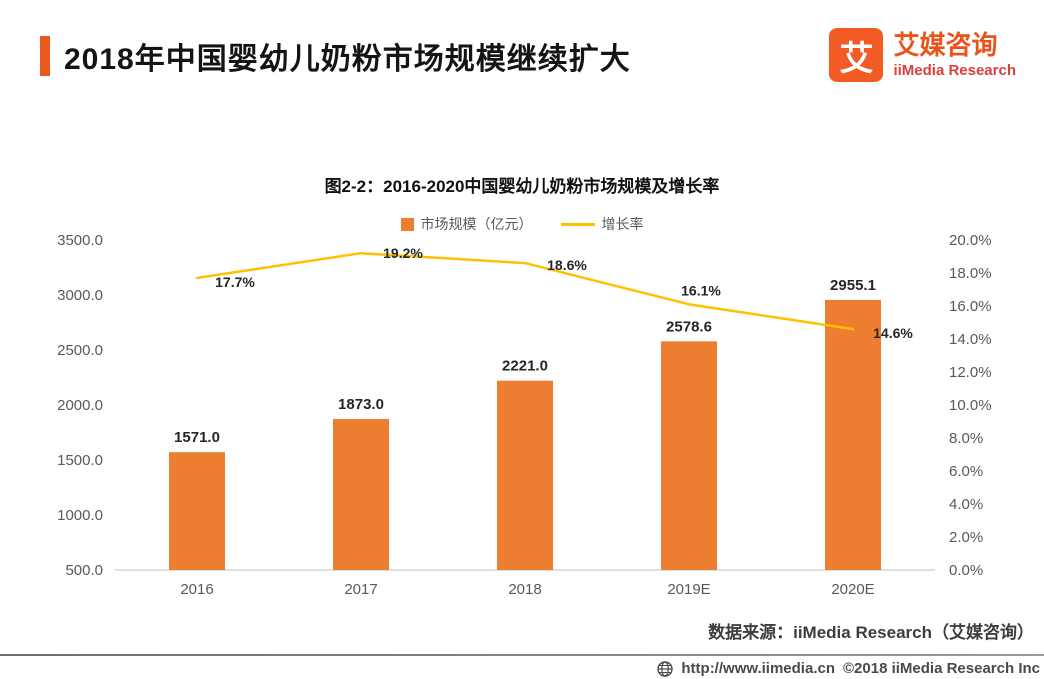  What do you see at coordinates (522, 655) in the screenshot?
I see `footer-divider` at bounding box center [522, 655].